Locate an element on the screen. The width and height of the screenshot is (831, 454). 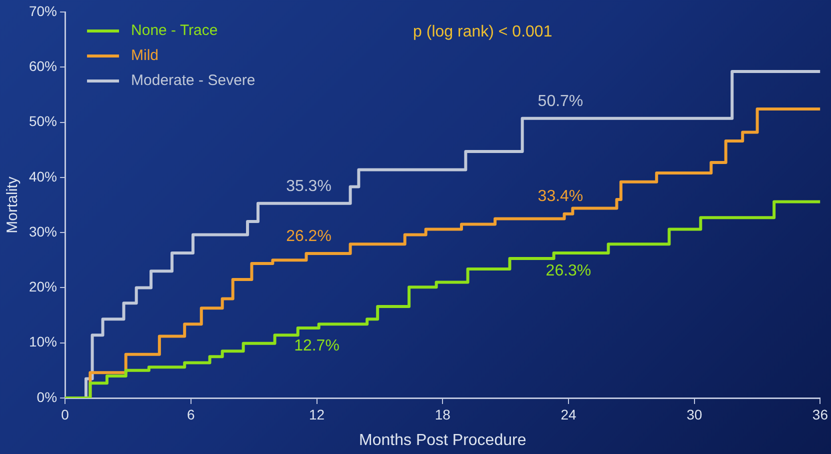
x-tick-label: 18 is located at coordinates (442, 414).